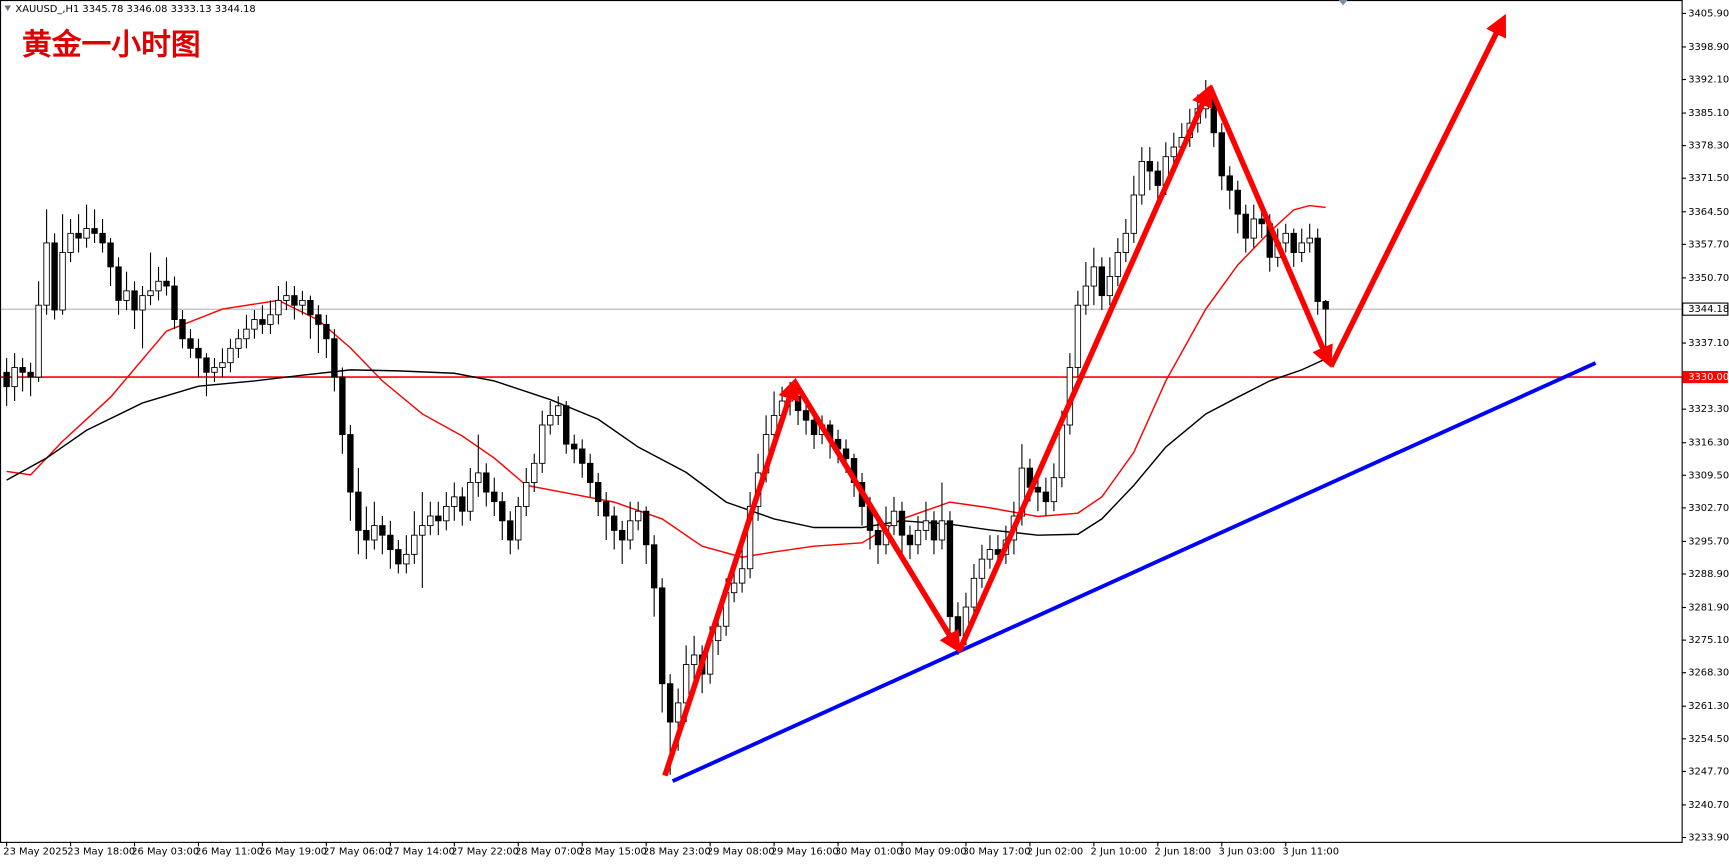 This screenshot has width=1729, height=865. What do you see at coordinates (47, 9) in the screenshot?
I see `symbol: XAUUSD_,H1` at bounding box center [47, 9].